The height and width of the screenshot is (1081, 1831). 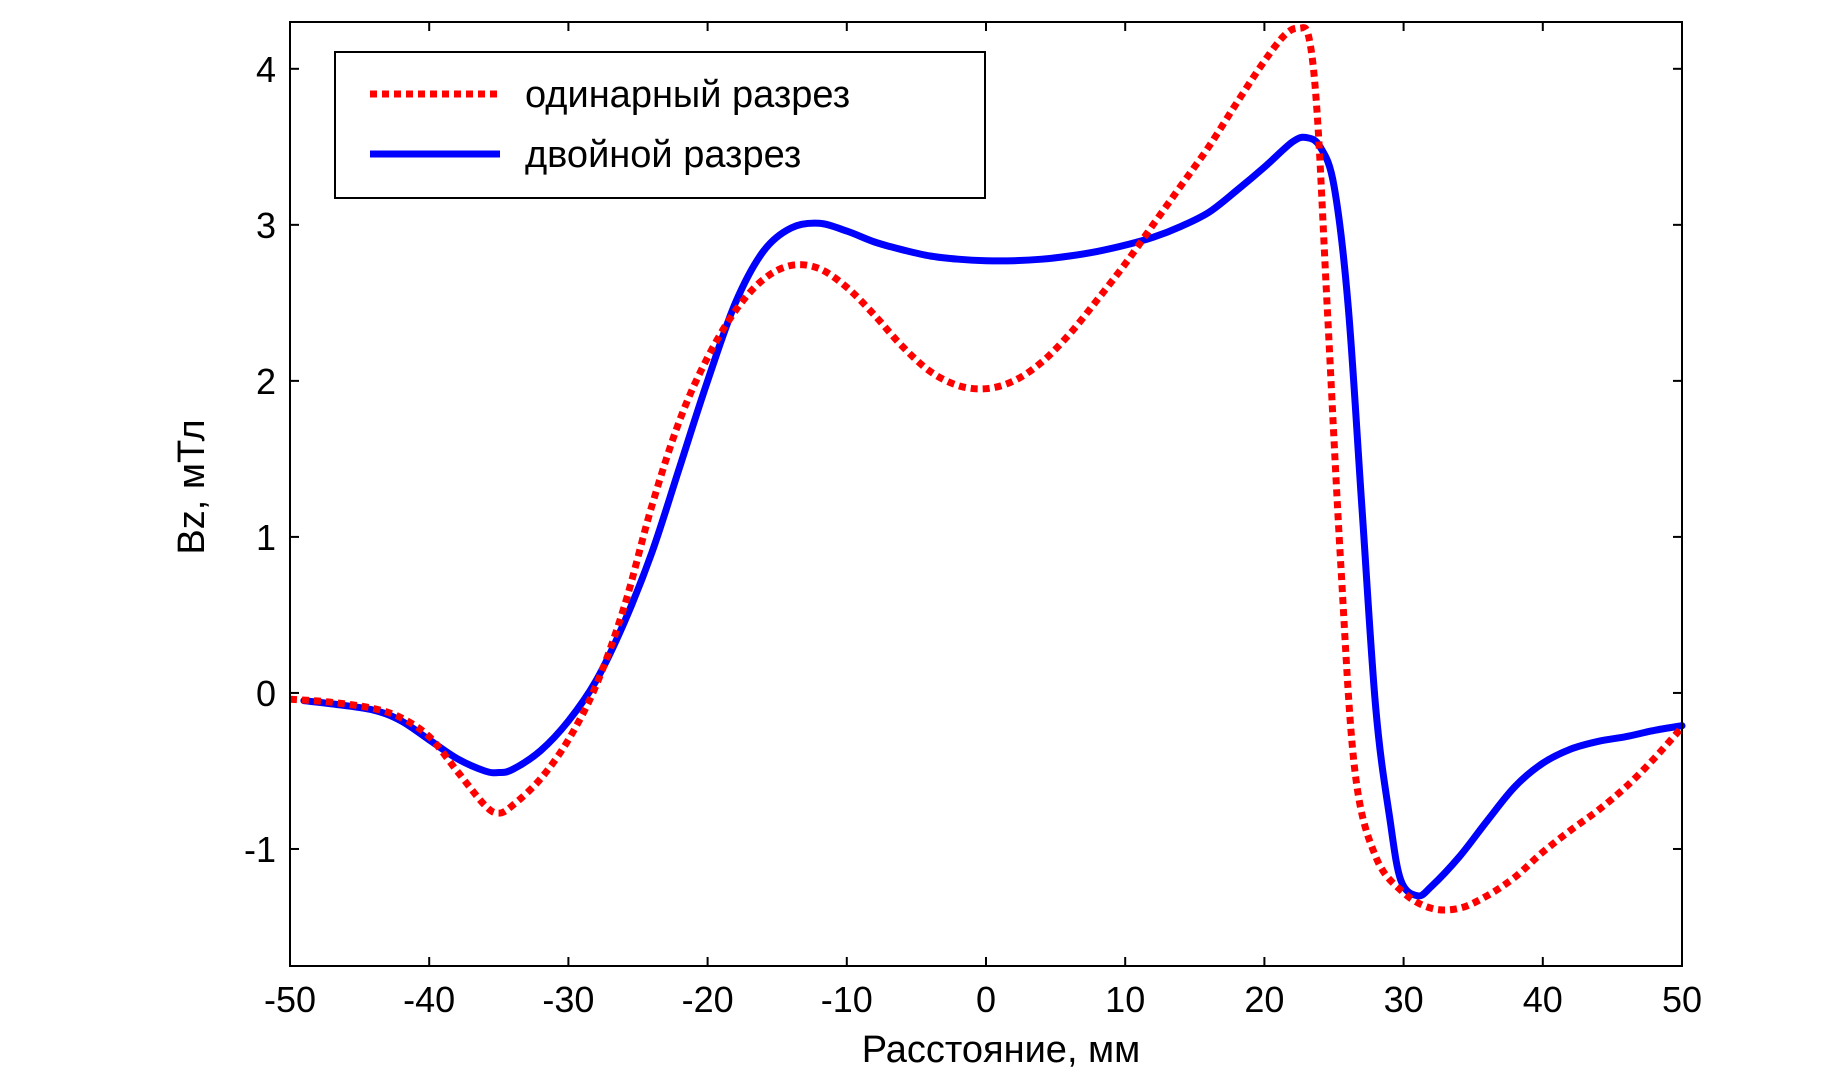 I want to click on x-tick-label: -40, so click(x=429, y=999).